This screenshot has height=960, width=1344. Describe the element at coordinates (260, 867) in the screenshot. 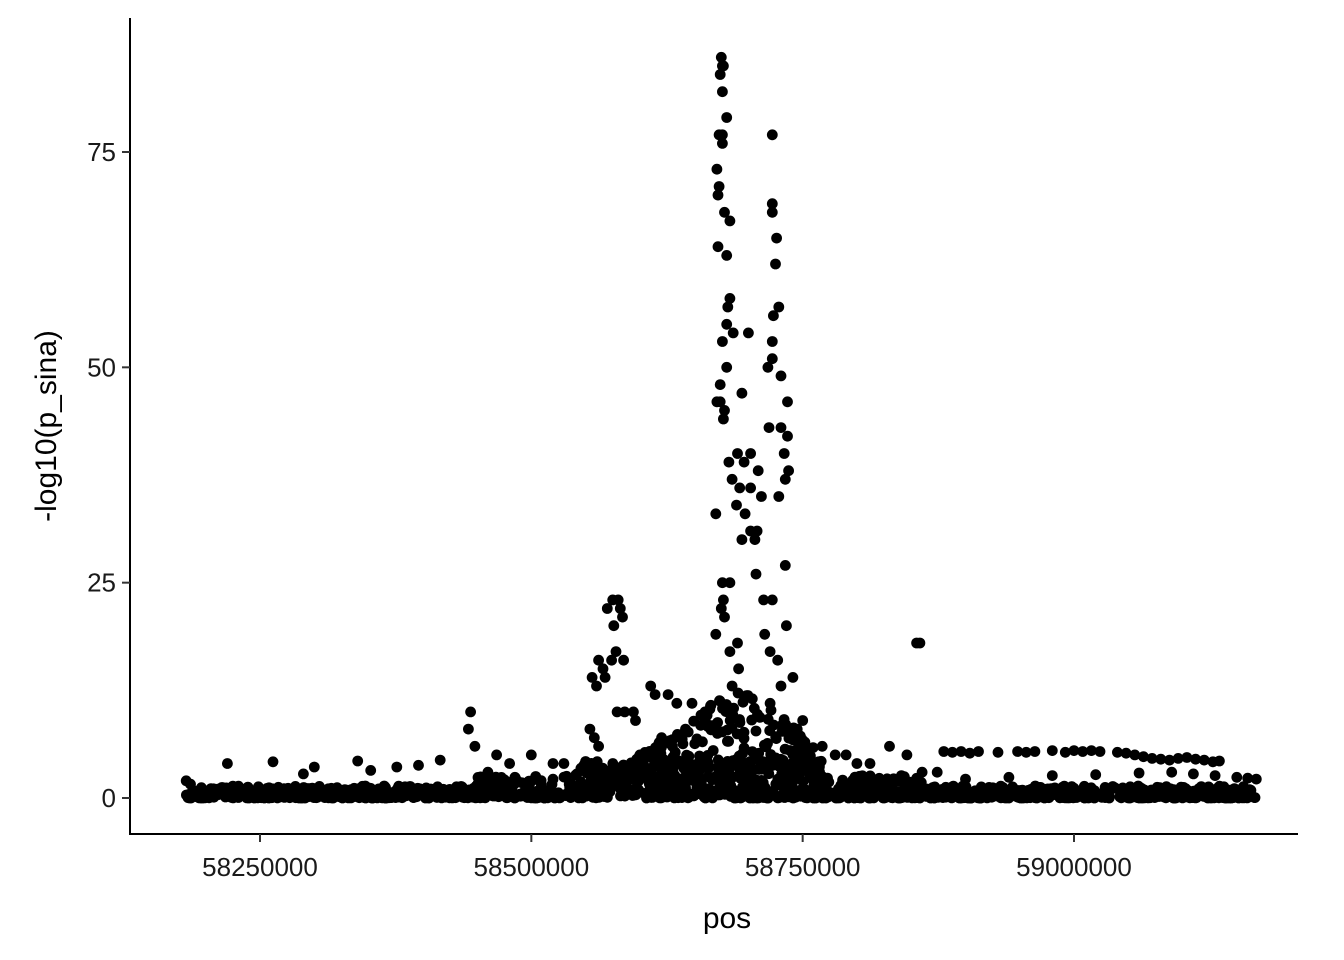

I see `x-tick-label: 58250000` at that location.